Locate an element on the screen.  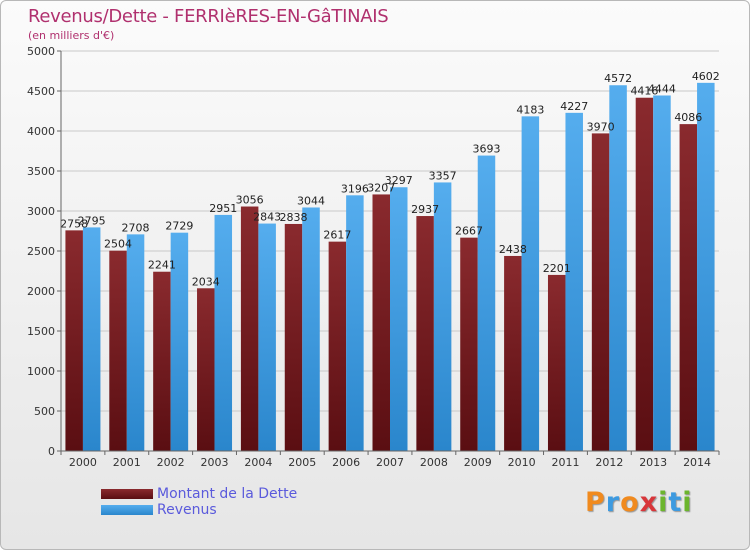
logo-letter: P is located at coordinates (595, 502).